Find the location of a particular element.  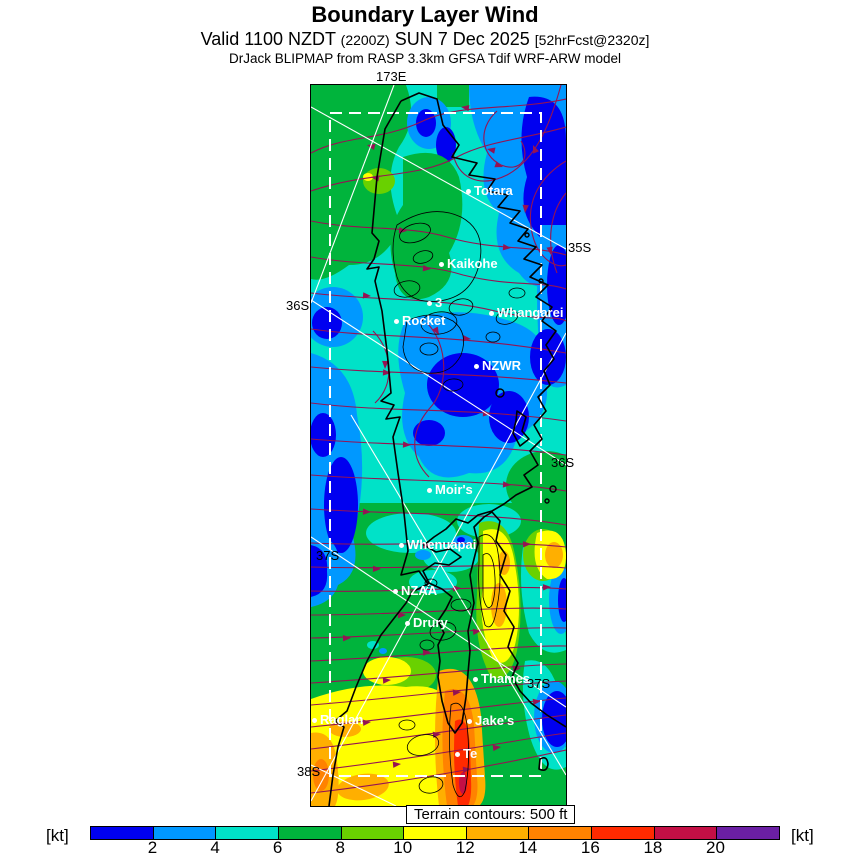

place-name: Rocket is located at coordinates (424, 320).